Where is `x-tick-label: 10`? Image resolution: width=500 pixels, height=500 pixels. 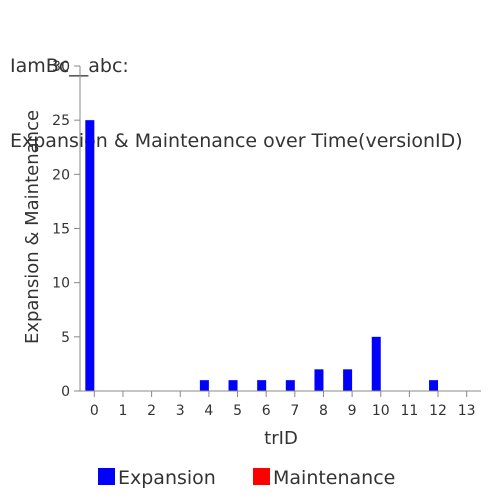
x-tick-label: 10 is located at coordinates (381, 411).